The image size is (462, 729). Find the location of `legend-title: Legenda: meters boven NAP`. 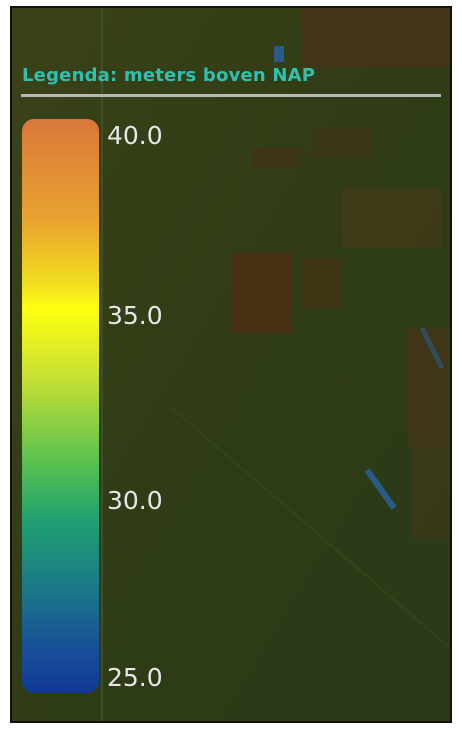

legend-title: Legenda: meters boven NAP is located at coordinates (169, 75).